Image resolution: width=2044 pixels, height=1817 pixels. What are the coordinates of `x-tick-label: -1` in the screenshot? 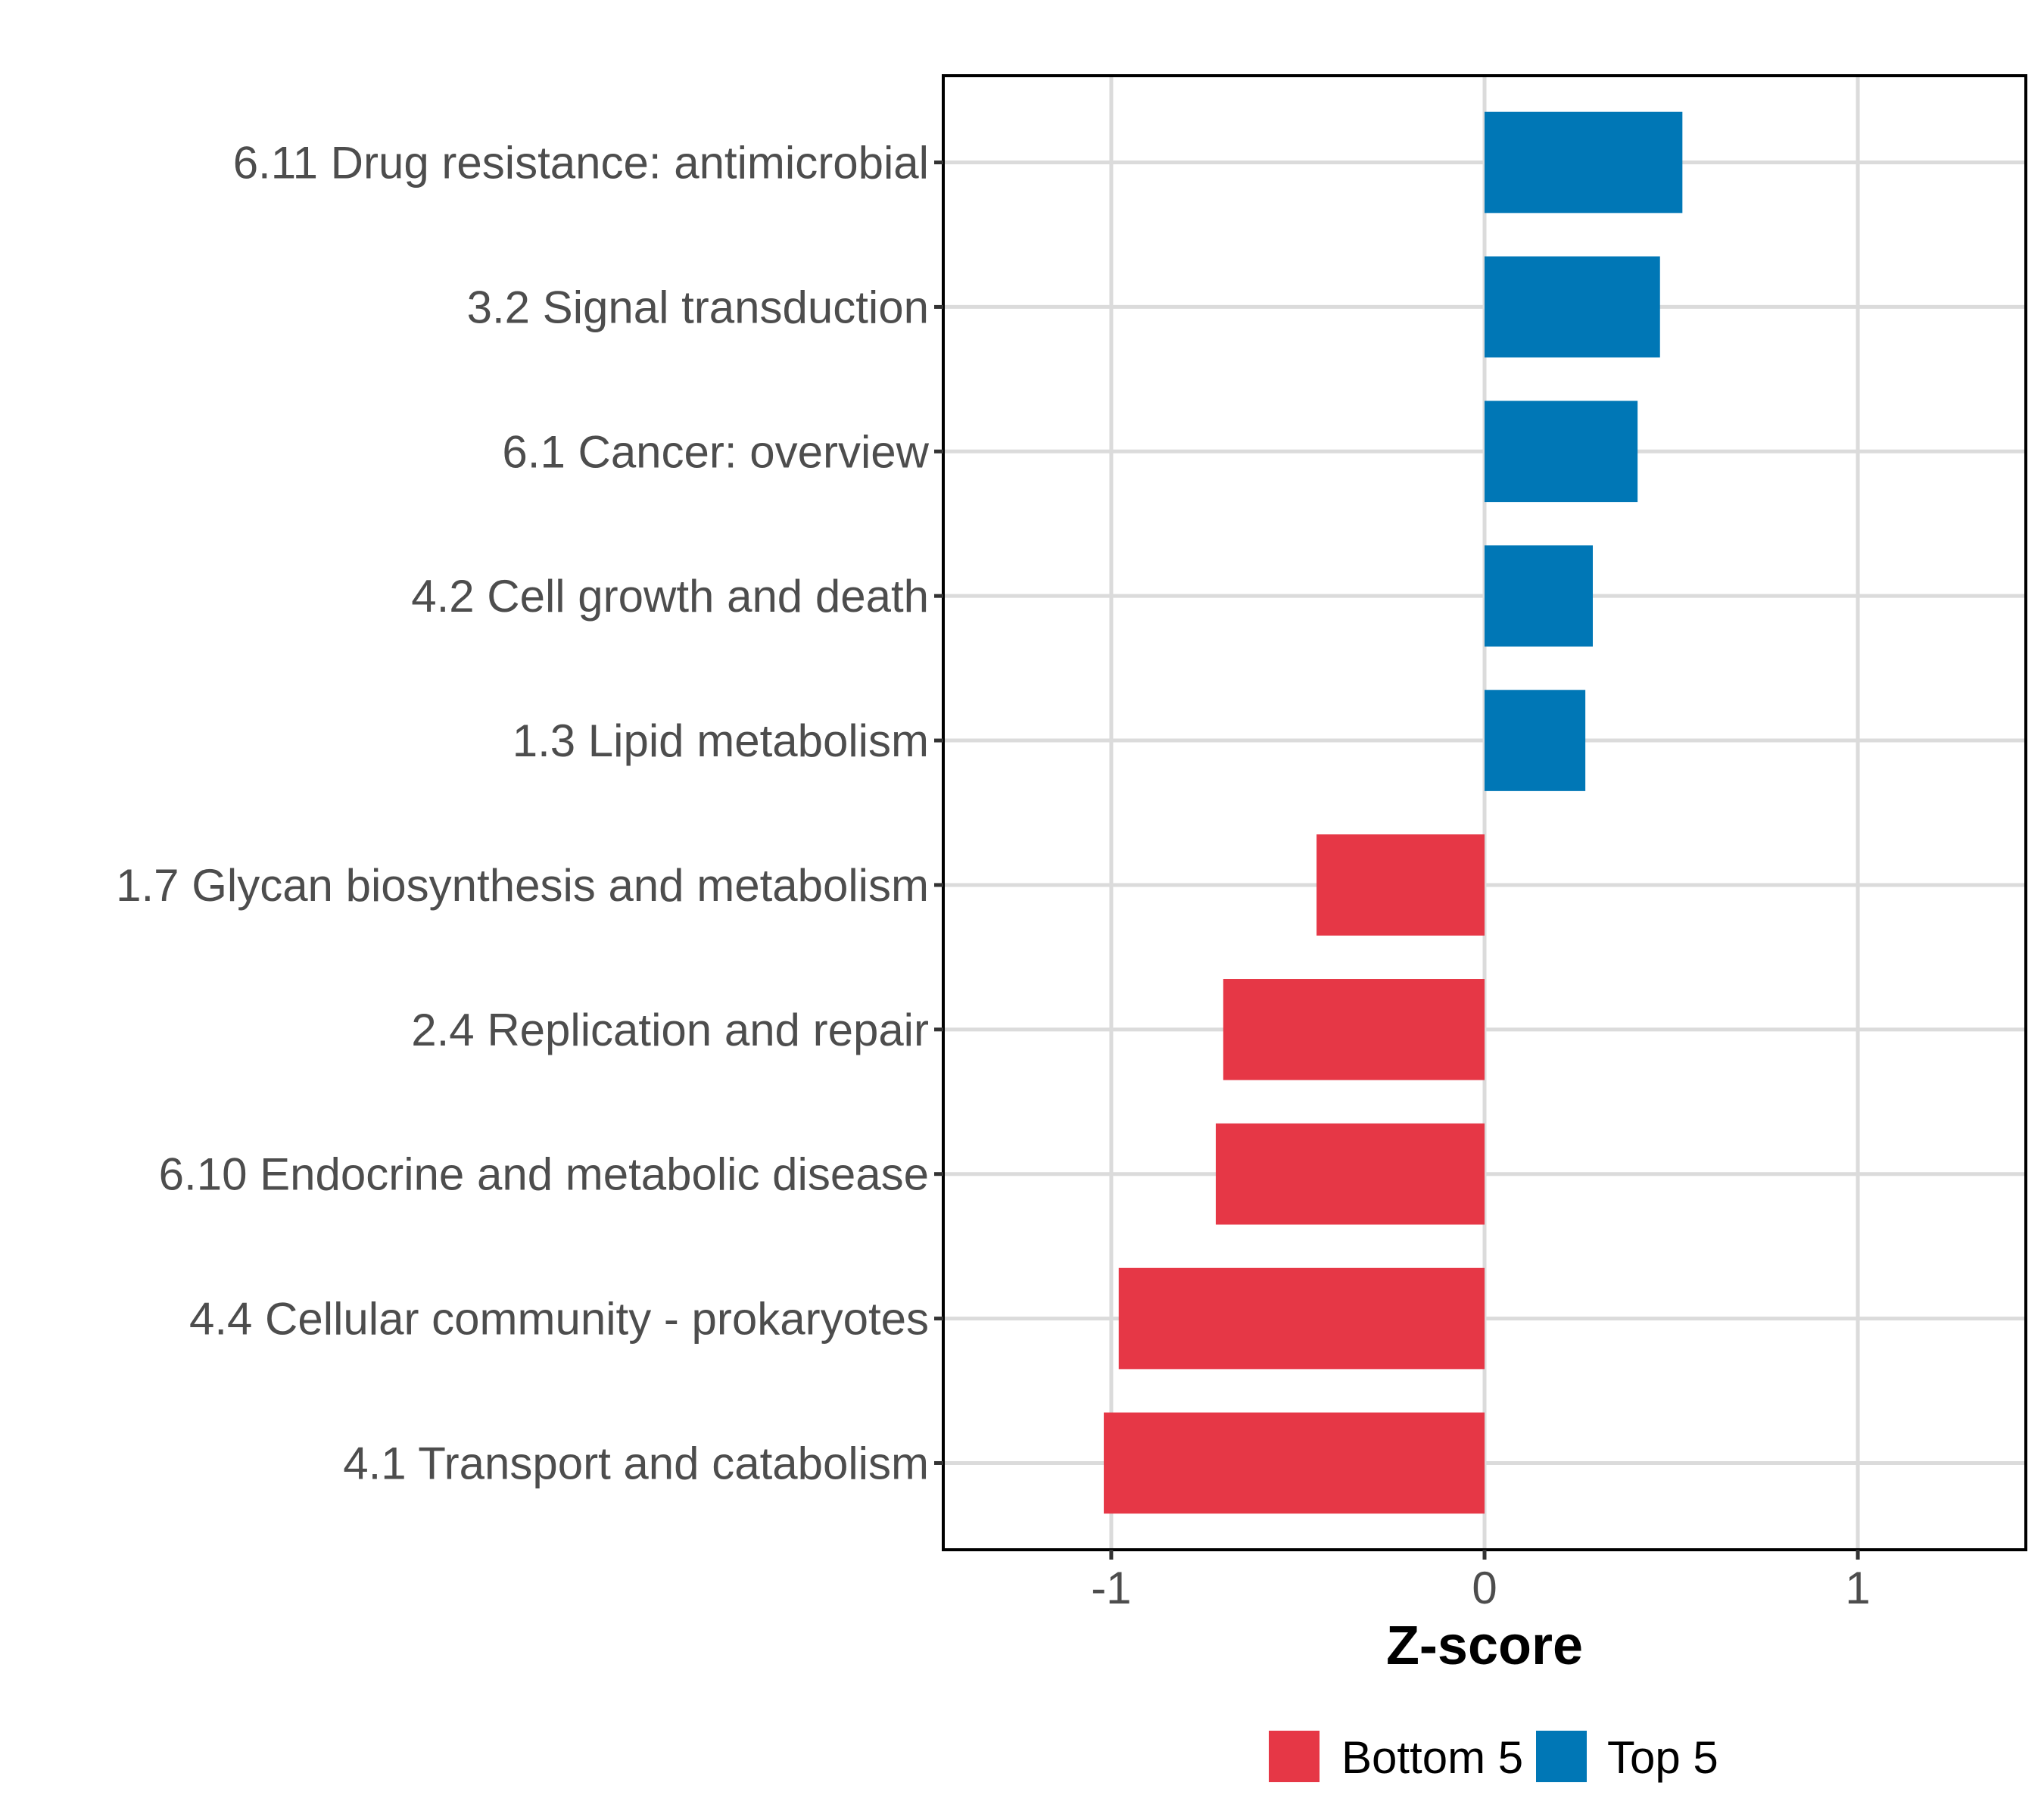 It's located at (1111, 1588).